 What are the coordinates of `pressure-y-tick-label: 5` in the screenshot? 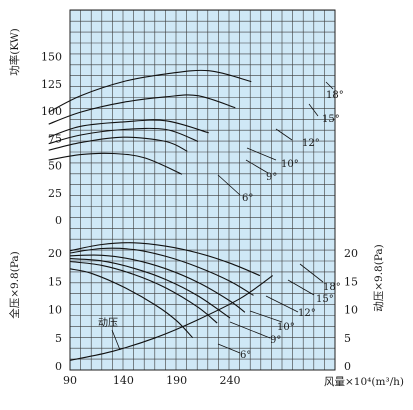 It's located at (58, 338).